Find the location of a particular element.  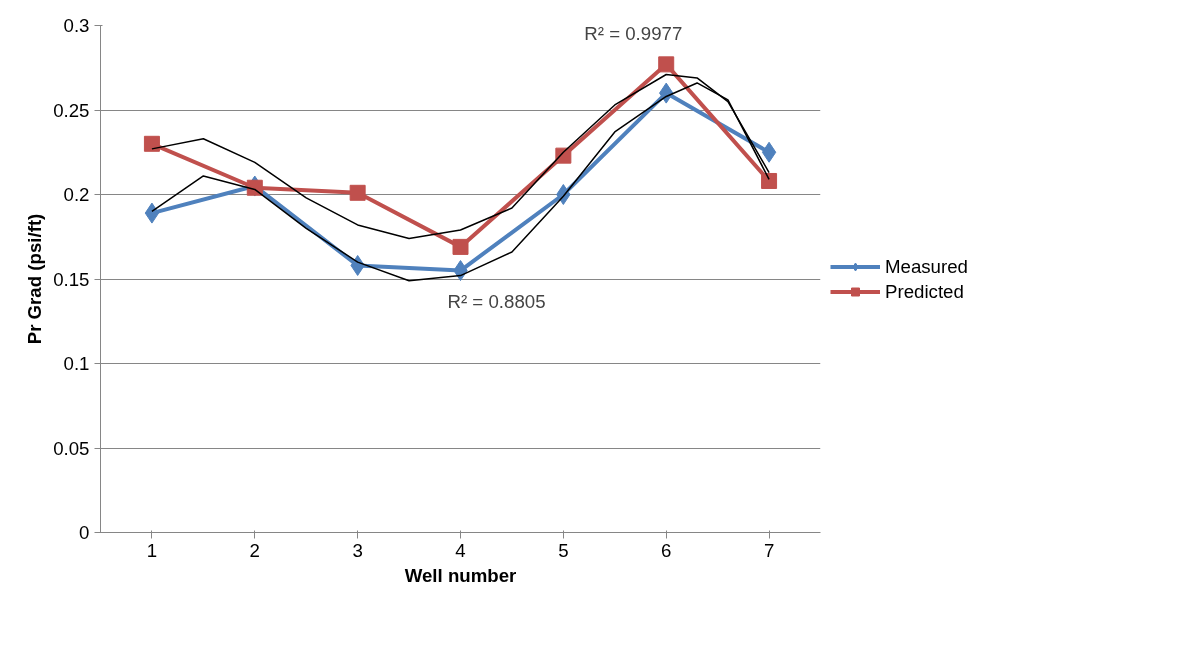

y-tick-label: 0.25 is located at coordinates (71, 110).